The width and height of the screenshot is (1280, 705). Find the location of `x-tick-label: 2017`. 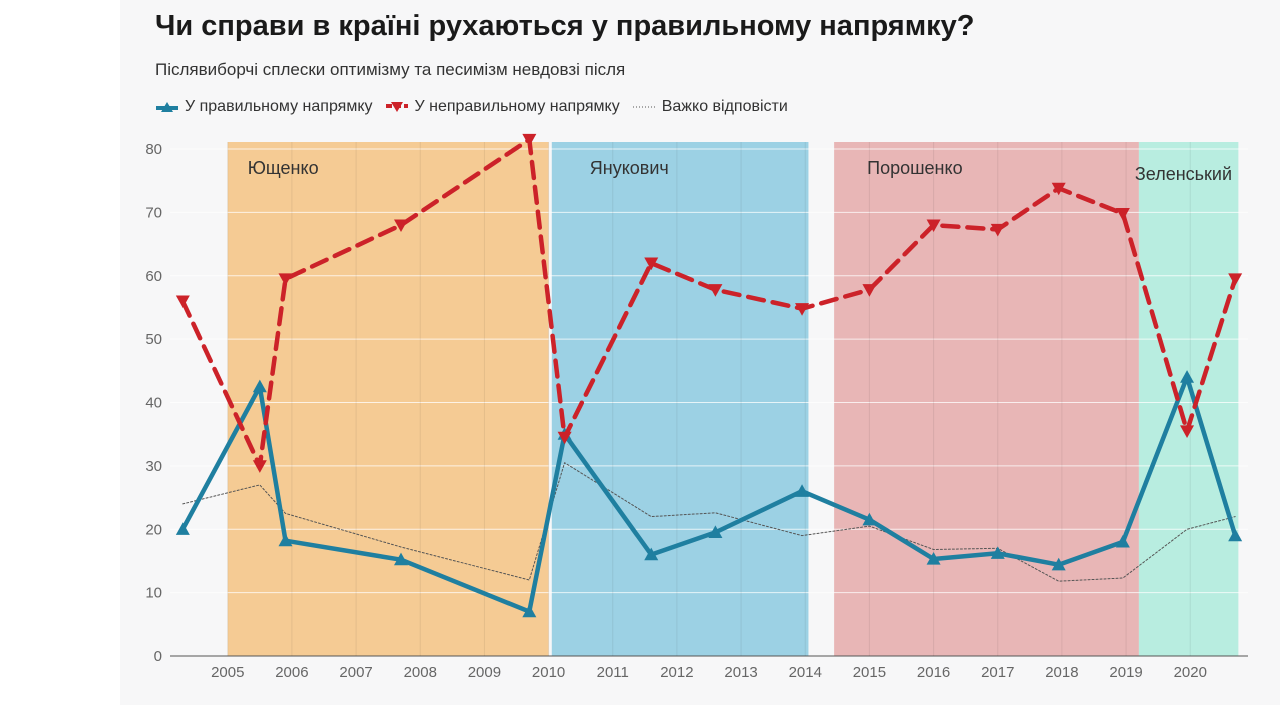

x-tick-label: 2017 is located at coordinates (997, 672).